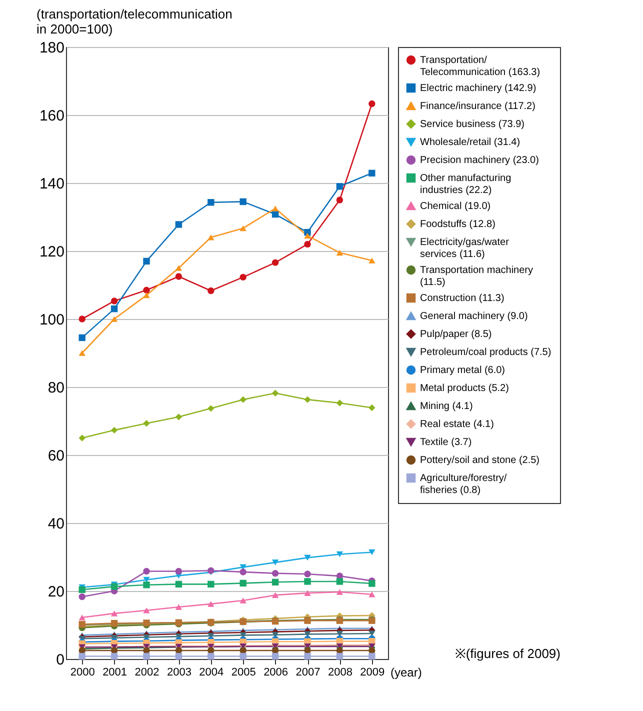 The height and width of the screenshot is (711, 643). I want to click on y-tick-label: 120, so click(51, 252).